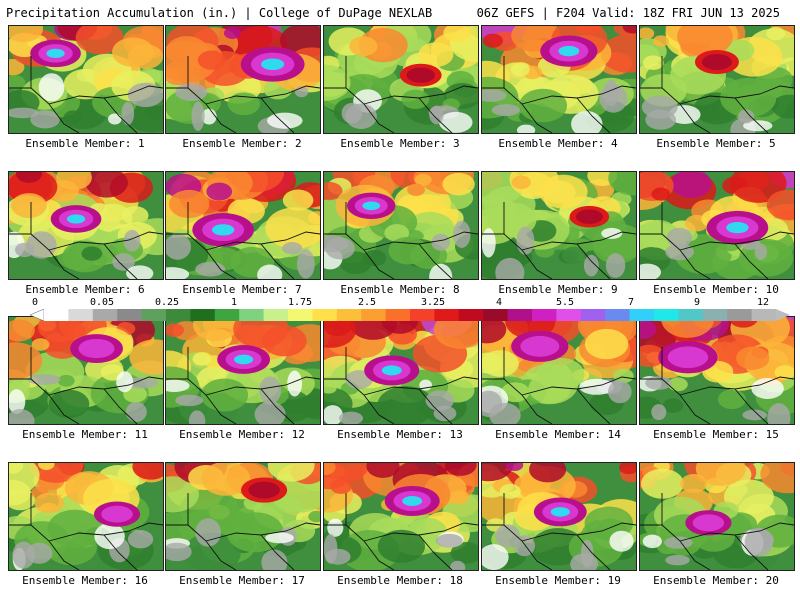 The height and width of the screenshot is (600, 800). What do you see at coordinates (631, 302) in the screenshot?
I see `colorbar-tick-label: 7` at bounding box center [631, 302].